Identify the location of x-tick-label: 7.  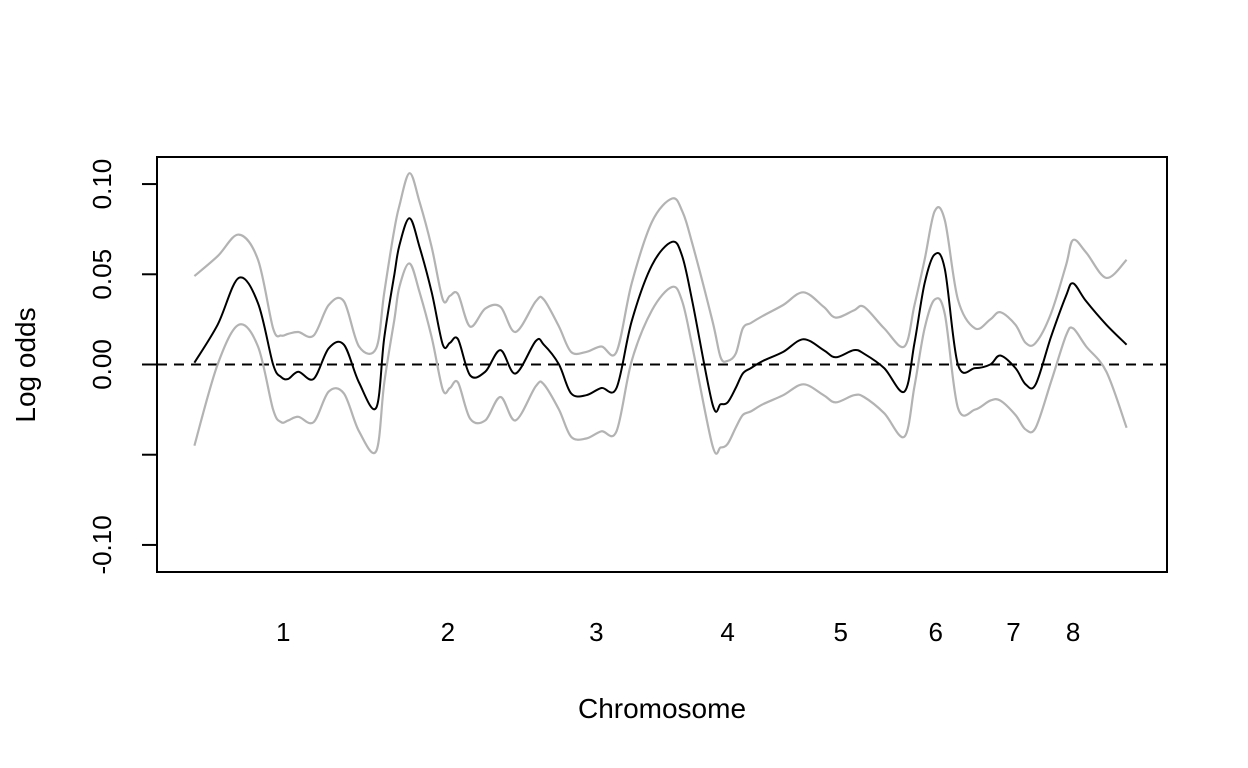
(1013, 632).